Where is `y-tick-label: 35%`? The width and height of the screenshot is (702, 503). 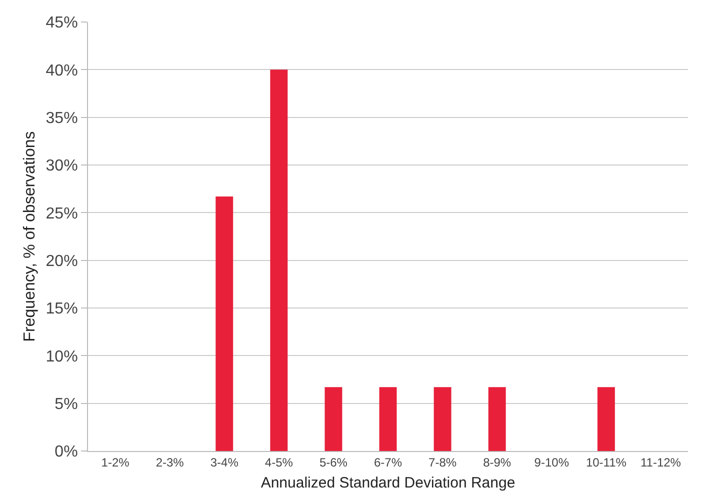 y-tick-label: 35% is located at coordinates (62, 118).